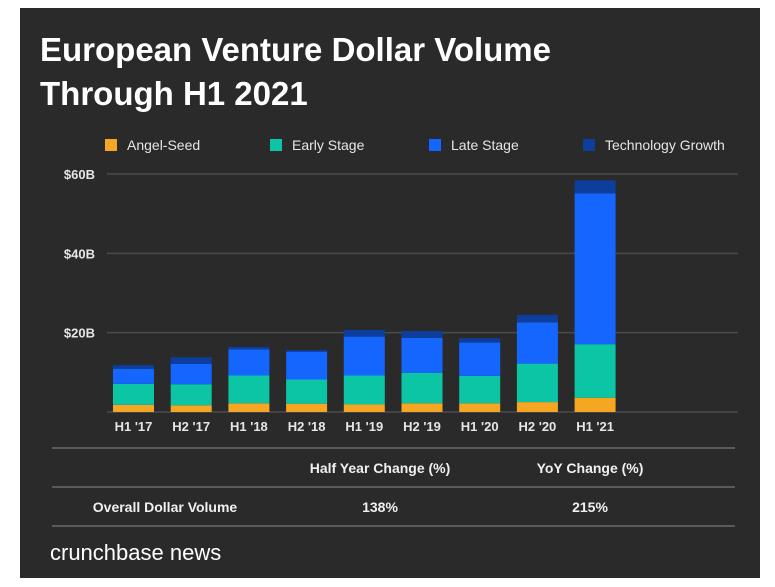 The width and height of the screenshot is (775, 587). What do you see at coordinates (165, 507) in the screenshot?
I see `table-row-label: Overall Dollar Volume` at bounding box center [165, 507].